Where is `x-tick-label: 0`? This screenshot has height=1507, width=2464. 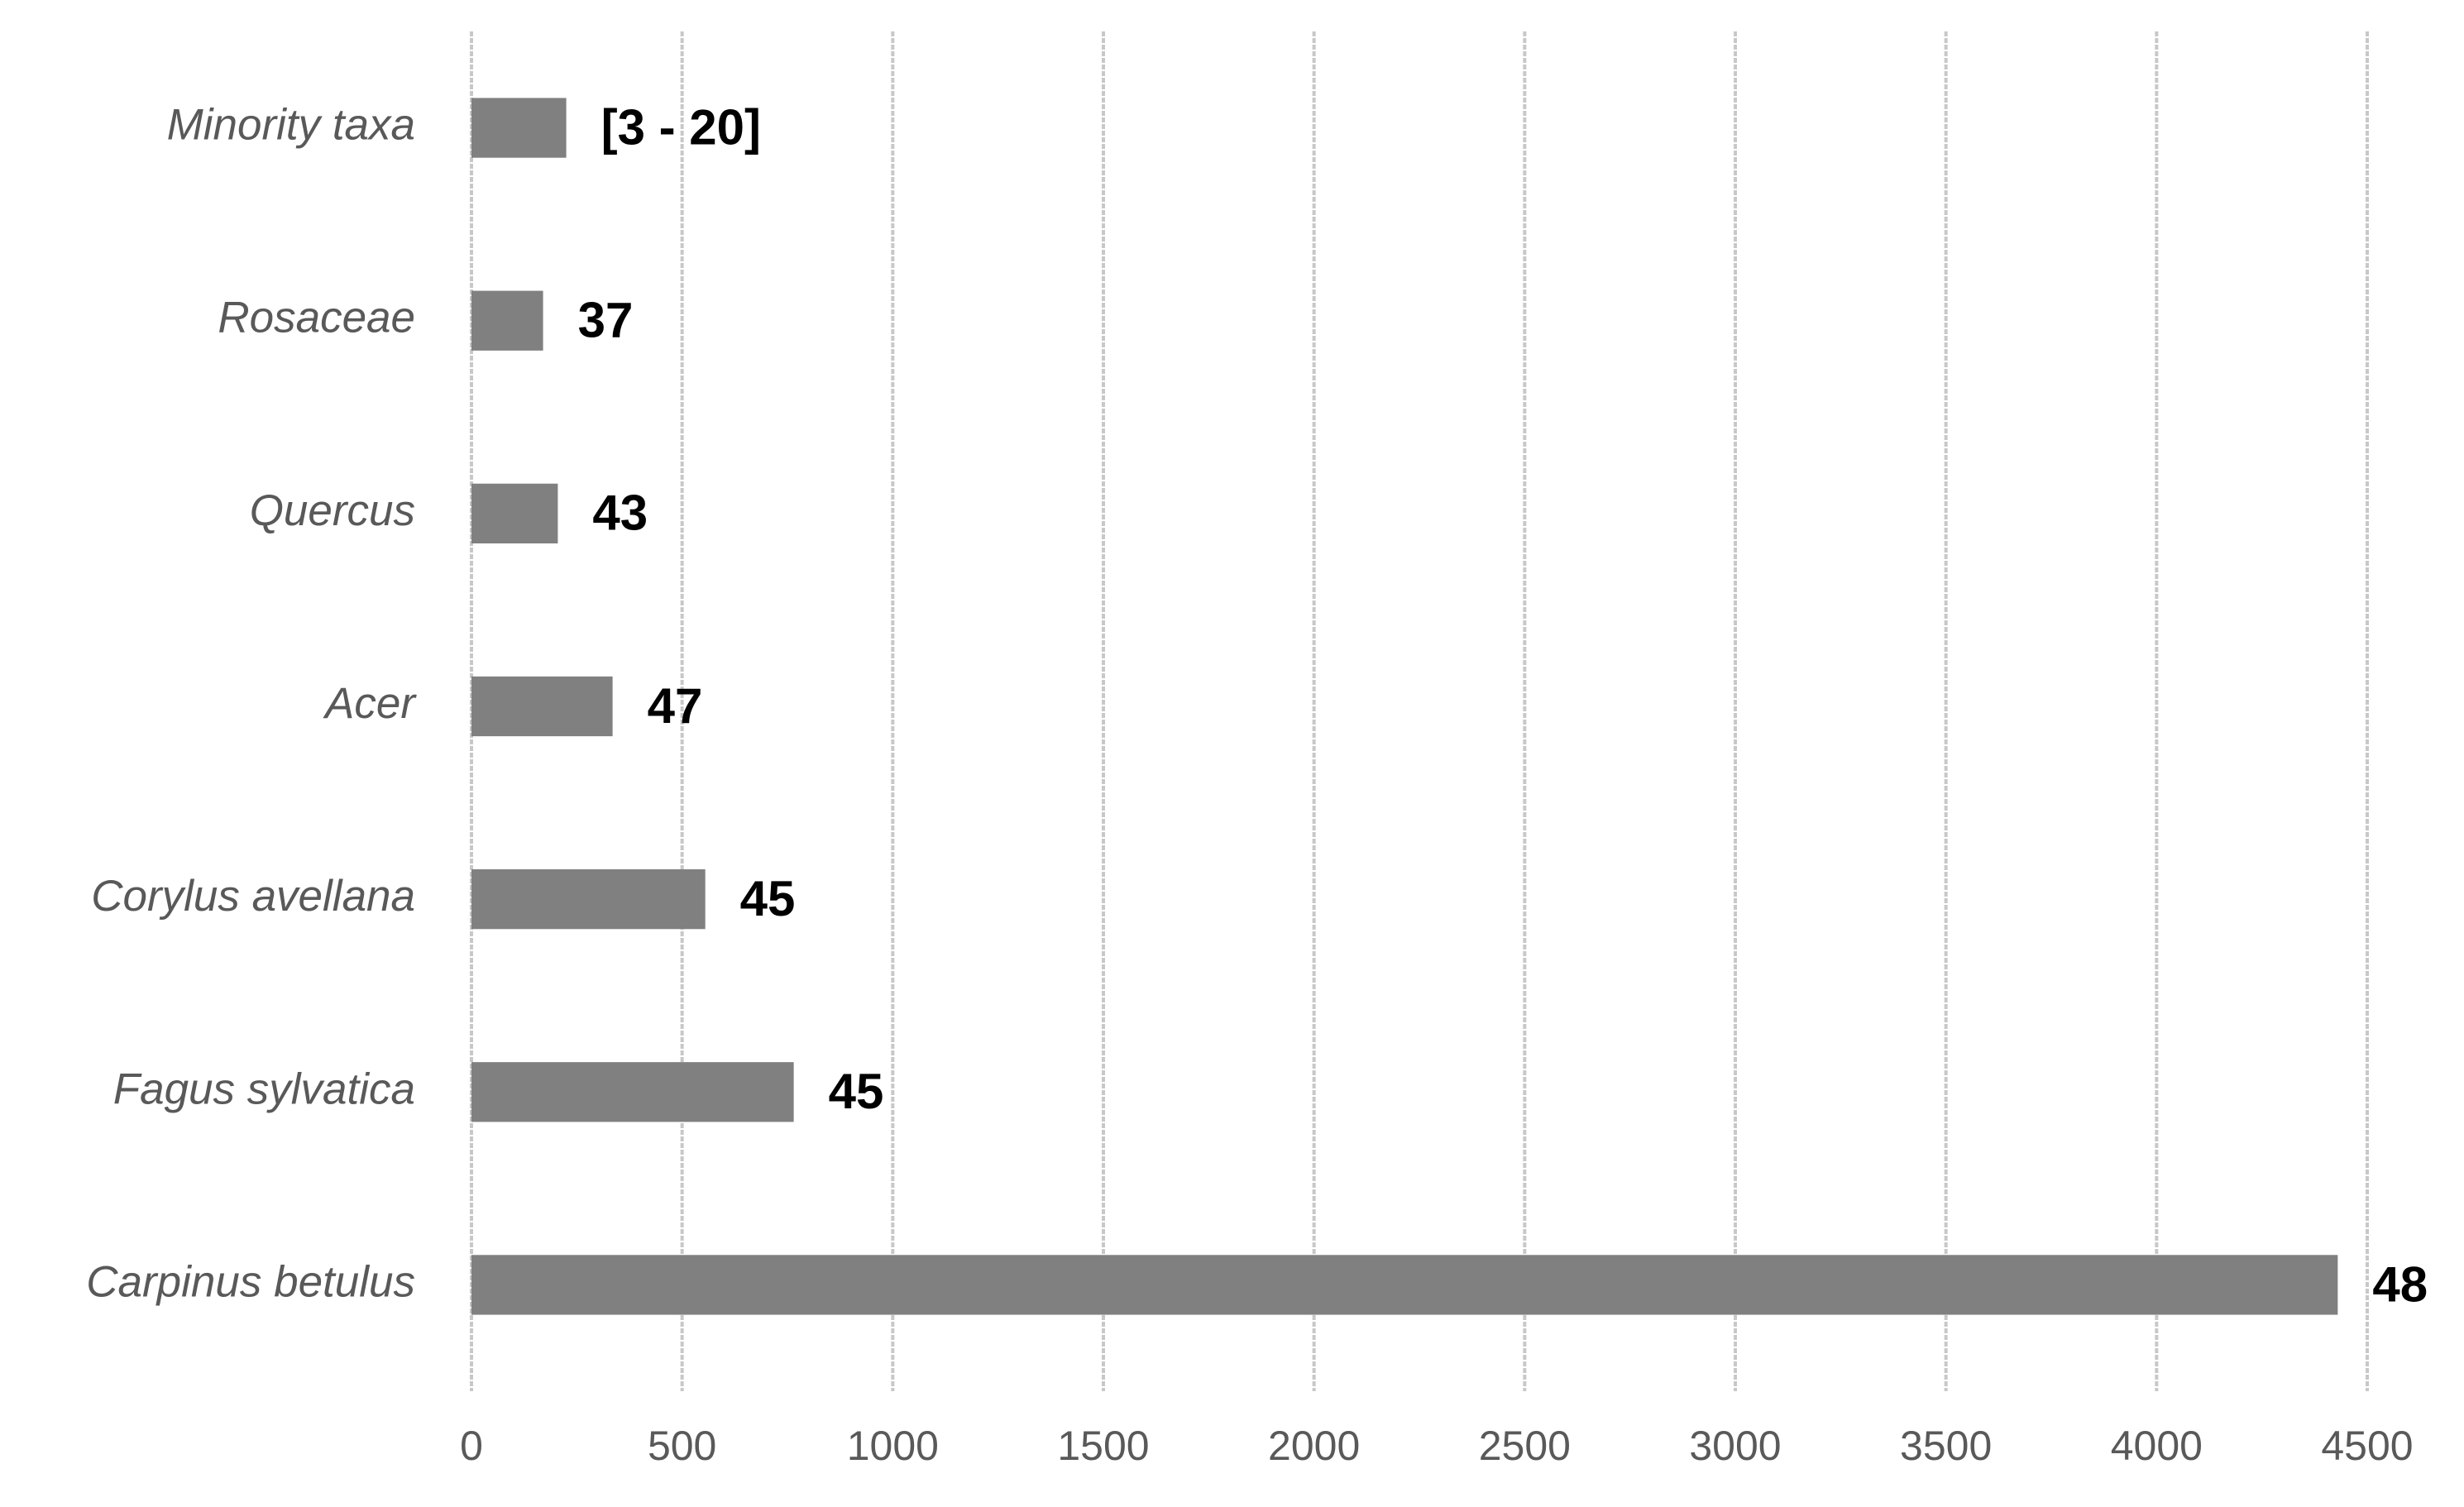 x-tick-label: 0 is located at coordinates (471, 1446).